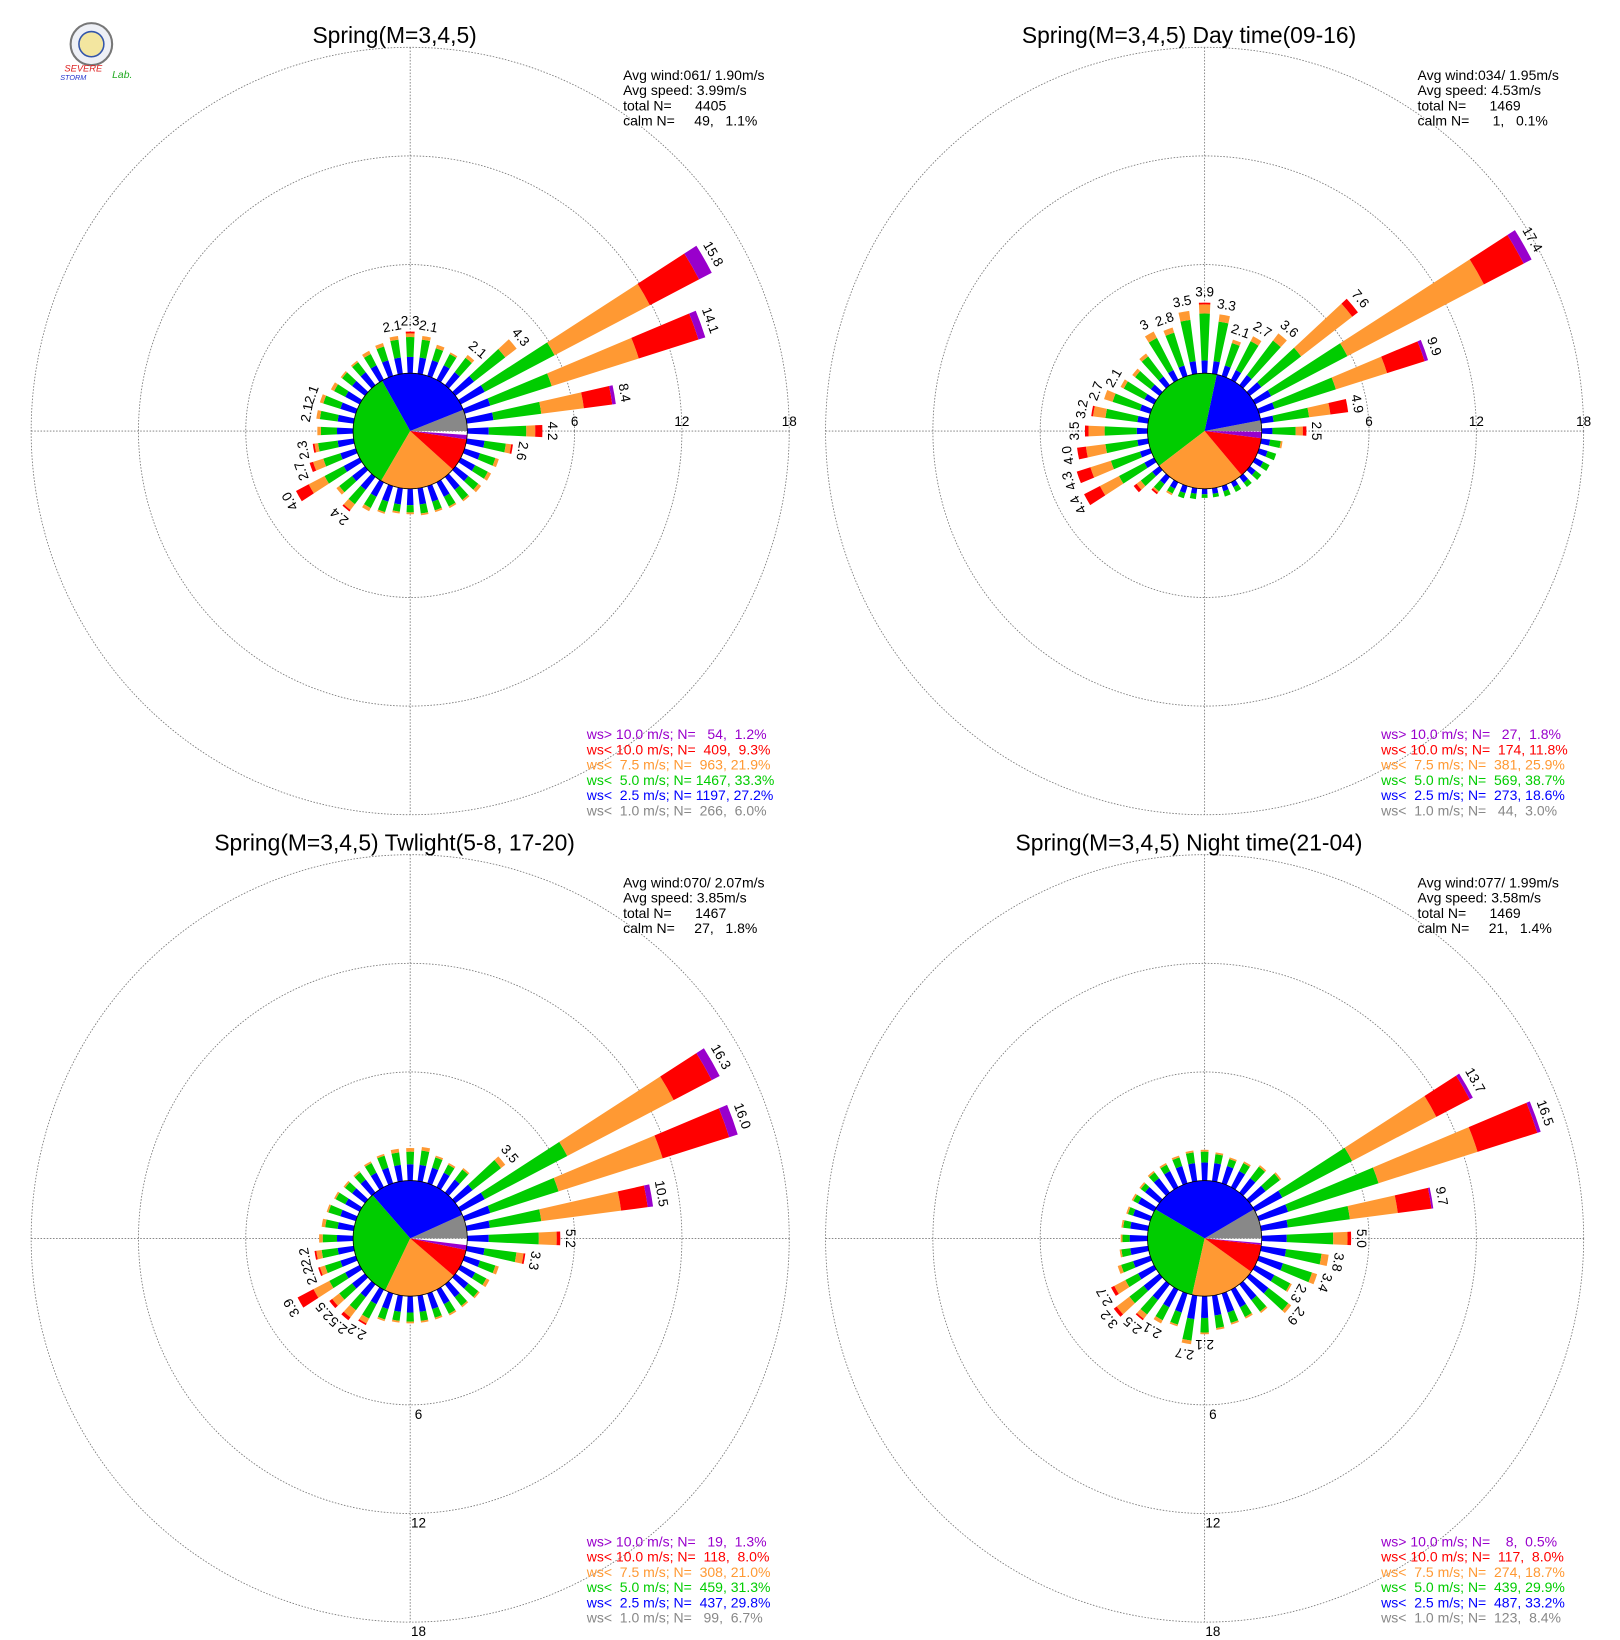 This screenshot has height=1640, width=1620. I want to click on stat-line: Avg wind:077/ 1.99m/s, so click(1488, 882).